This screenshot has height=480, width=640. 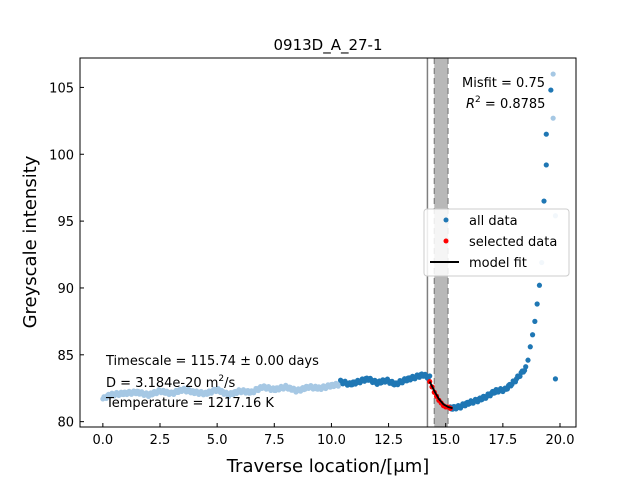 What do you see at coordinates (103, 440) in the screenshot?
I see `x-tick-label: 0.0` at bounding box center [103, 440].